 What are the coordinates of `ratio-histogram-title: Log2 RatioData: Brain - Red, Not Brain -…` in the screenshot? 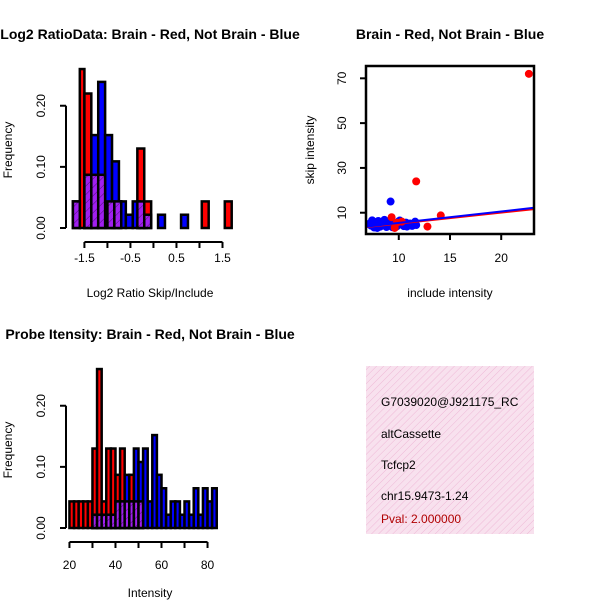 It's located at (150, 34).